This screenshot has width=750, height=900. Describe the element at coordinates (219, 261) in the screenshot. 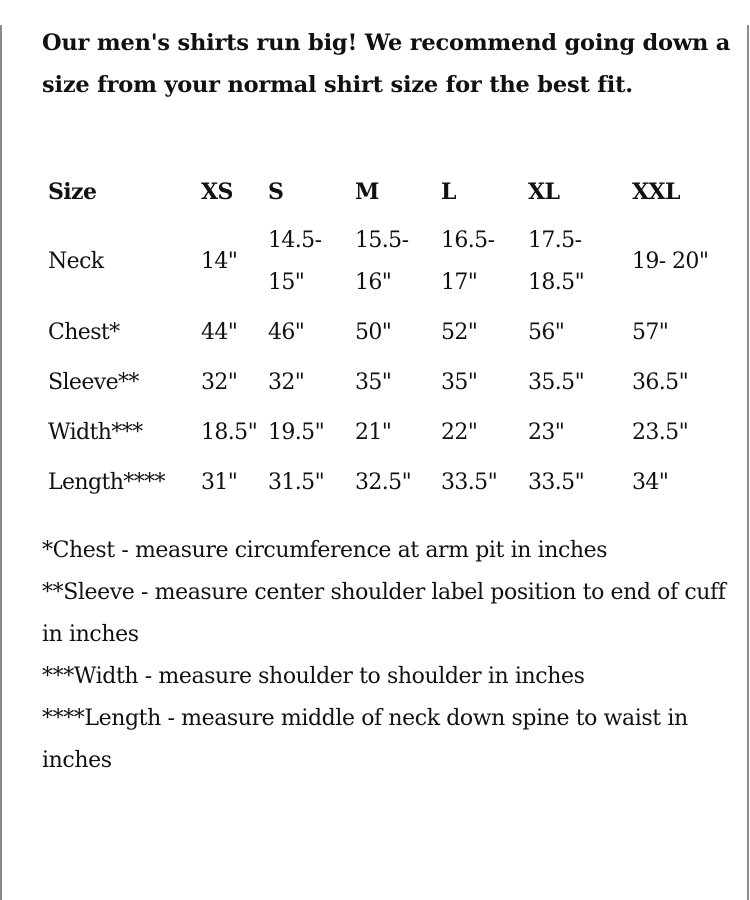

I see `table-cell: 14"` at that location.